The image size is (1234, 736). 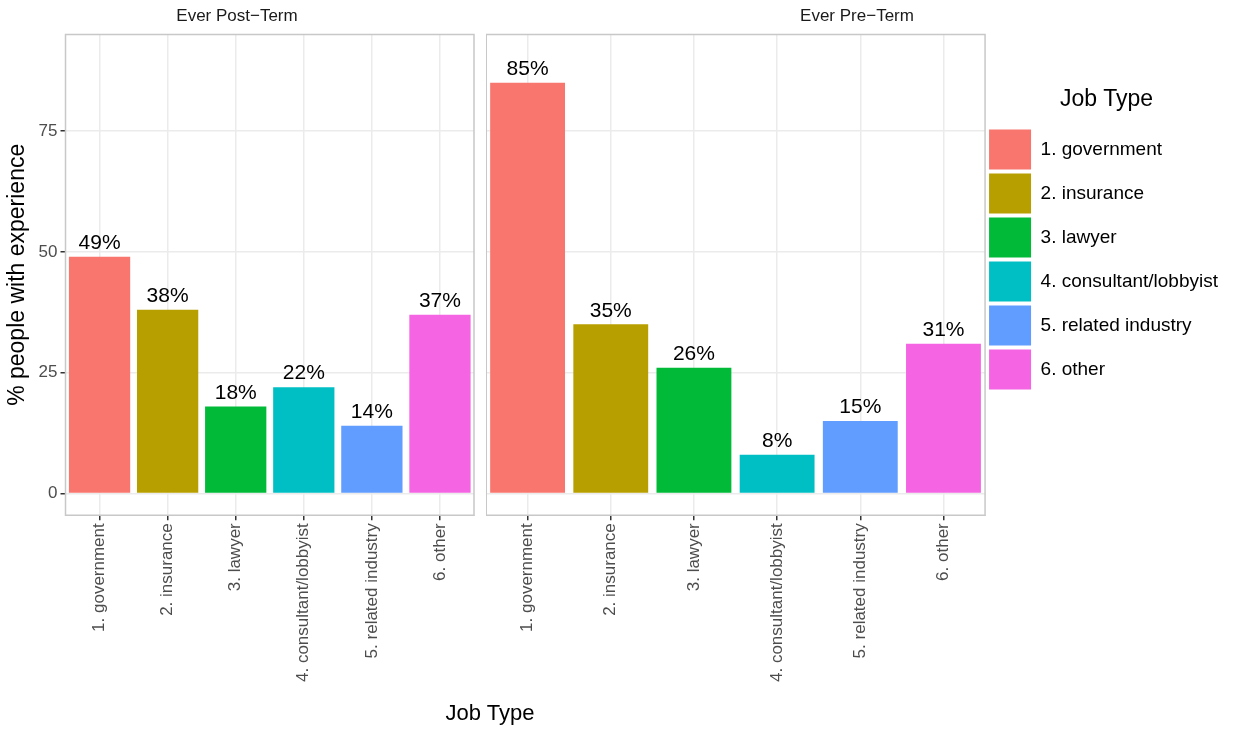 I want to click on data-label: 15%, so click(x=860, y=406).